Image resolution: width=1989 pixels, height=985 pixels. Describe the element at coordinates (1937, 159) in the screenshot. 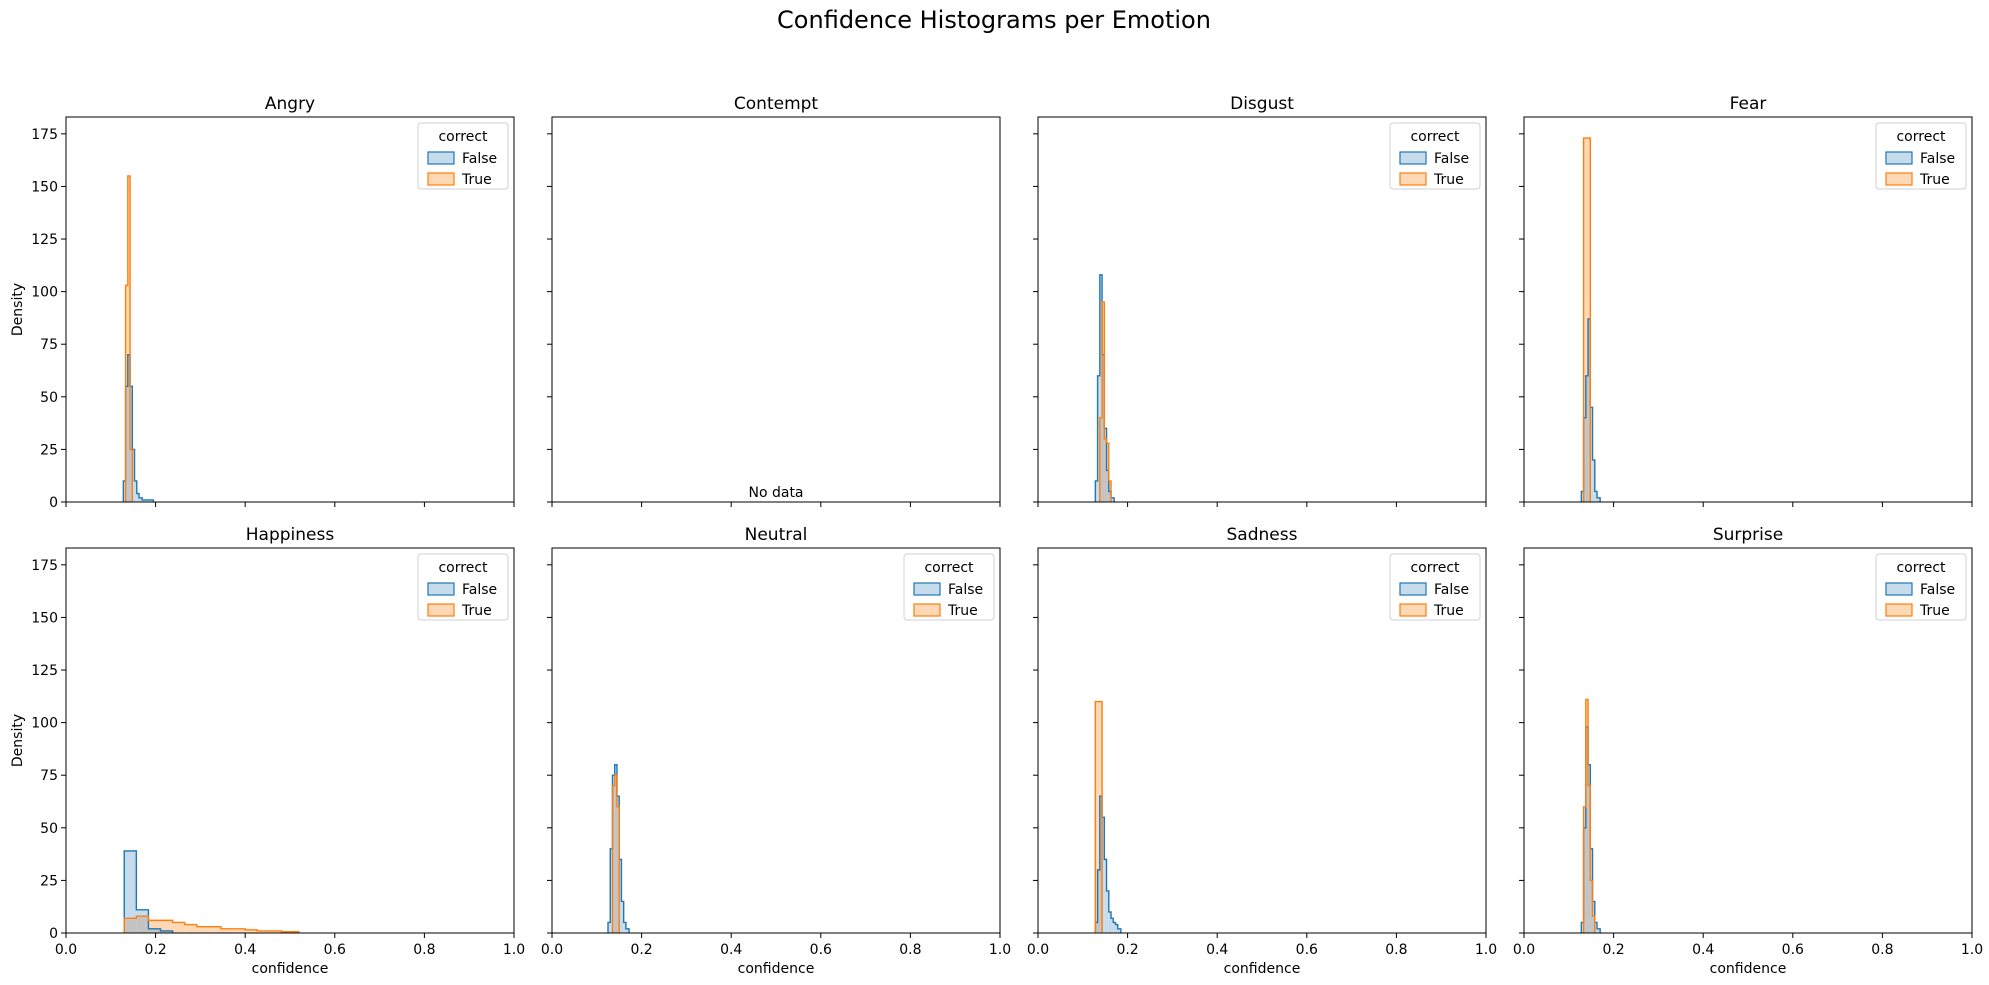

I see `legend-label-false: False` at that location.